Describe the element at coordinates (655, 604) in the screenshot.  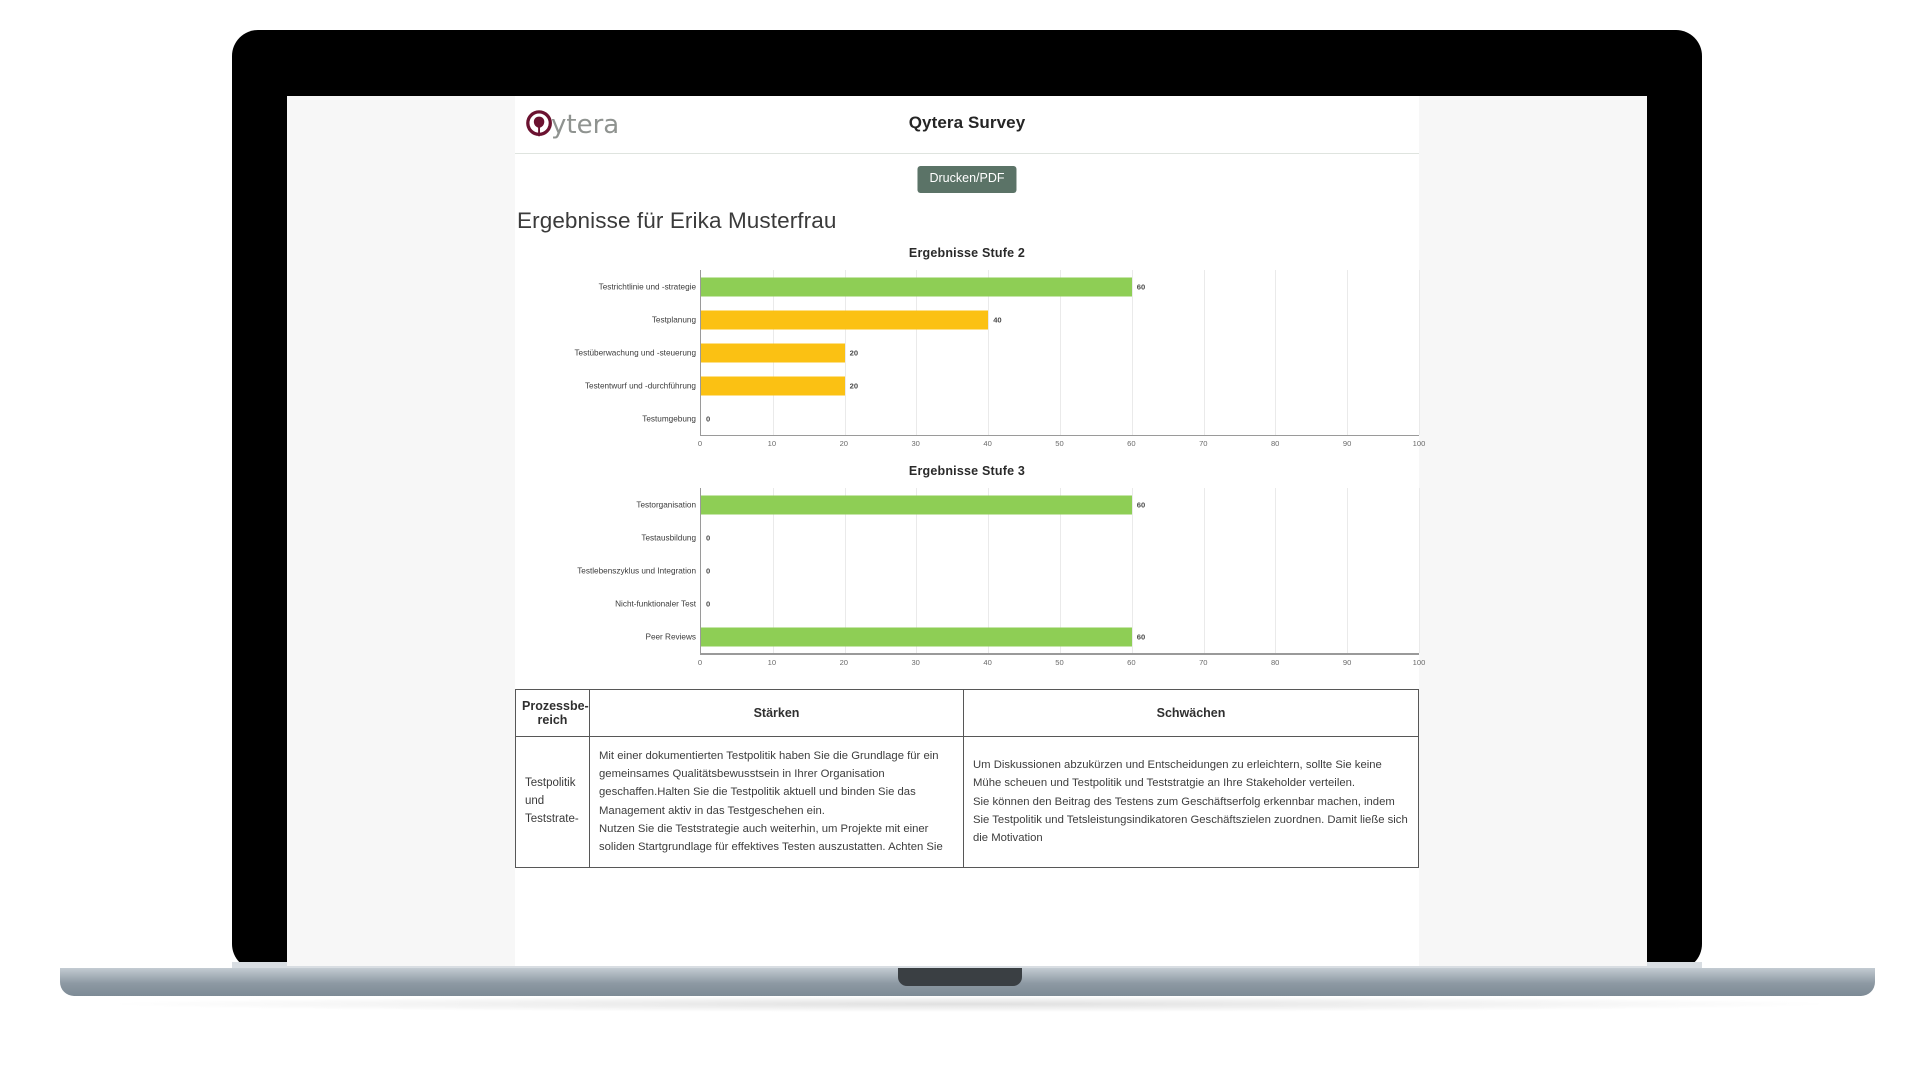
I see `category-label: Nicht-funktionaler Test` at that location.